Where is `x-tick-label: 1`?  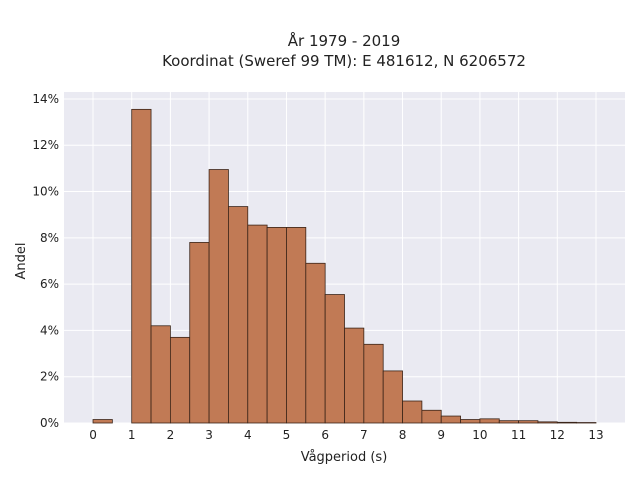
x-tick-label: 1 is located at coordinates (132, 435).